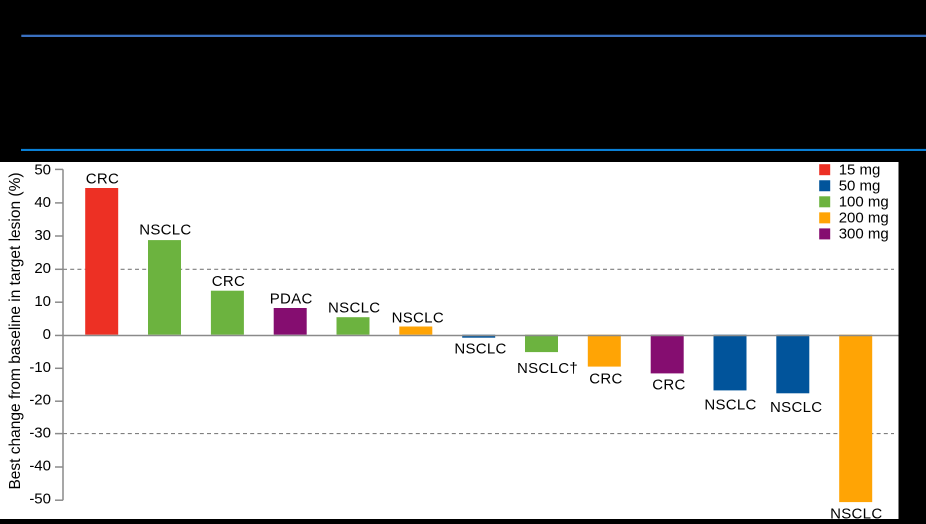 Image resolution: width=926 pixels, height=524 pixels. What do you see at coordinates (40, 433) in the screenshot?
I see `svg-text: -30` at bounding box center [40, 433].